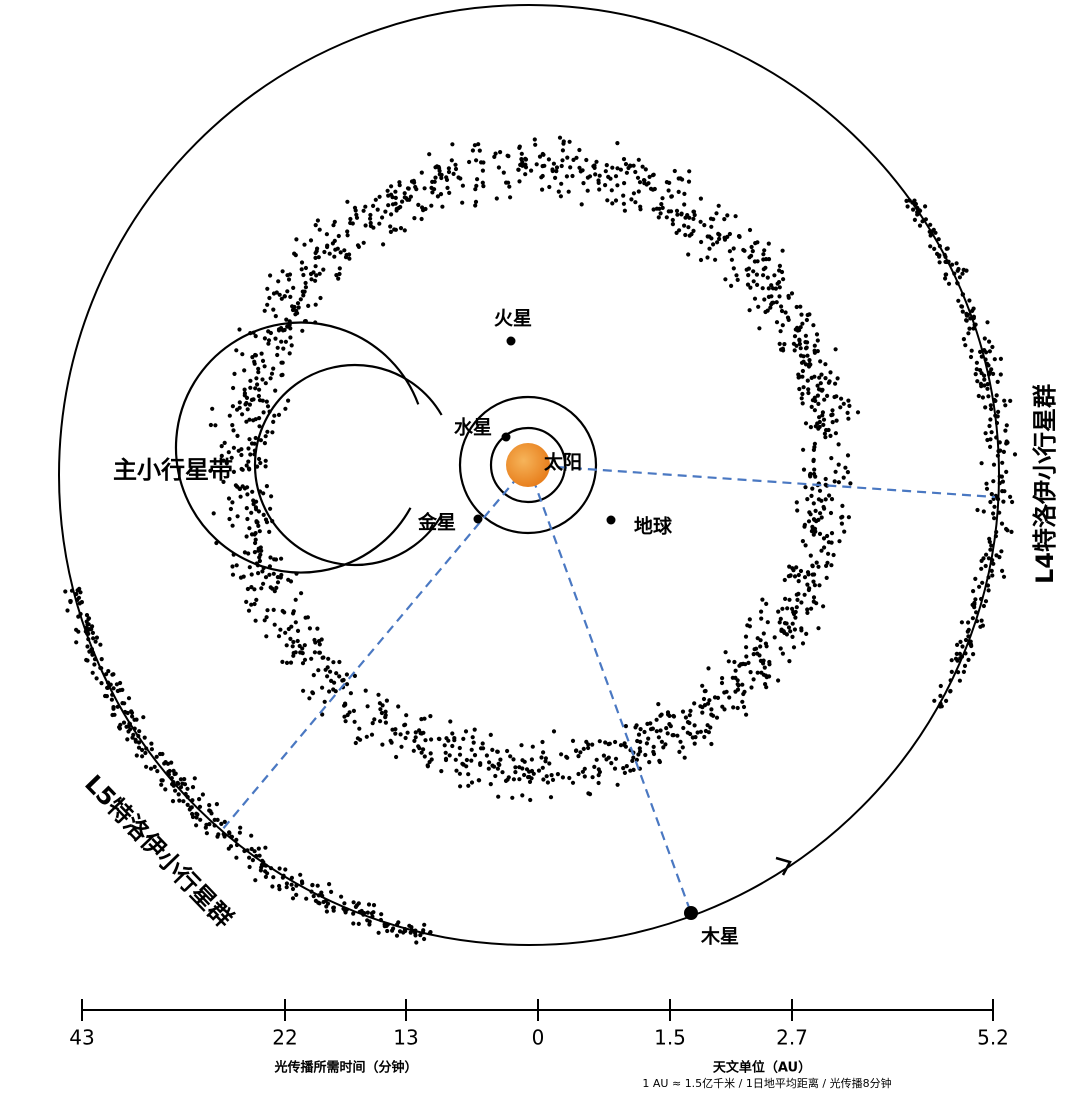 Image resolution: width=1080 pixels, height=1101 pixels. I want to click on venus-label: 金星, so click(436, 522).